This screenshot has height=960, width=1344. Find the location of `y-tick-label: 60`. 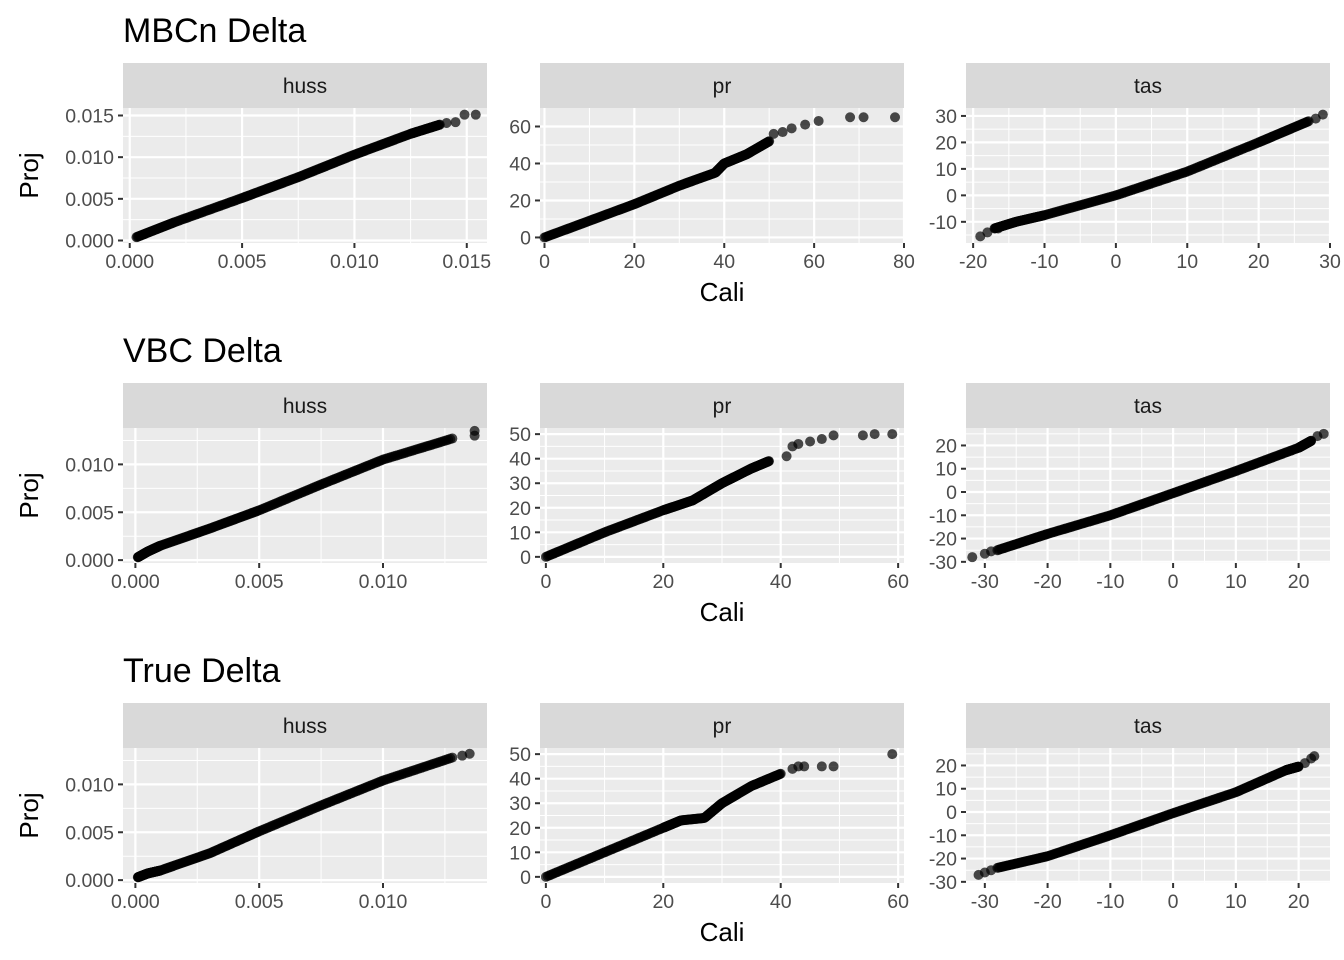

y-tick-label: 60 is located at coordinates (520, 127).